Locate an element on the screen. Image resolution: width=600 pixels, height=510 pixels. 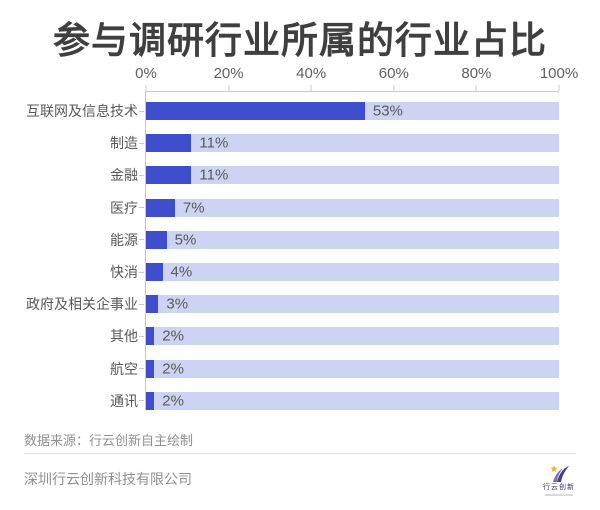
bar-row: 医疗 7% is located at coordinates (300, 208).